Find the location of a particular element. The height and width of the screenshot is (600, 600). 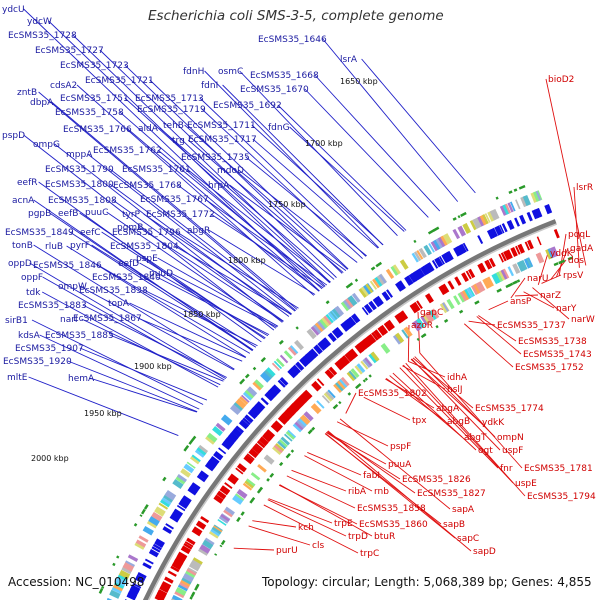

reverse-gene-label: abgT is located at coordinates (475, 438).